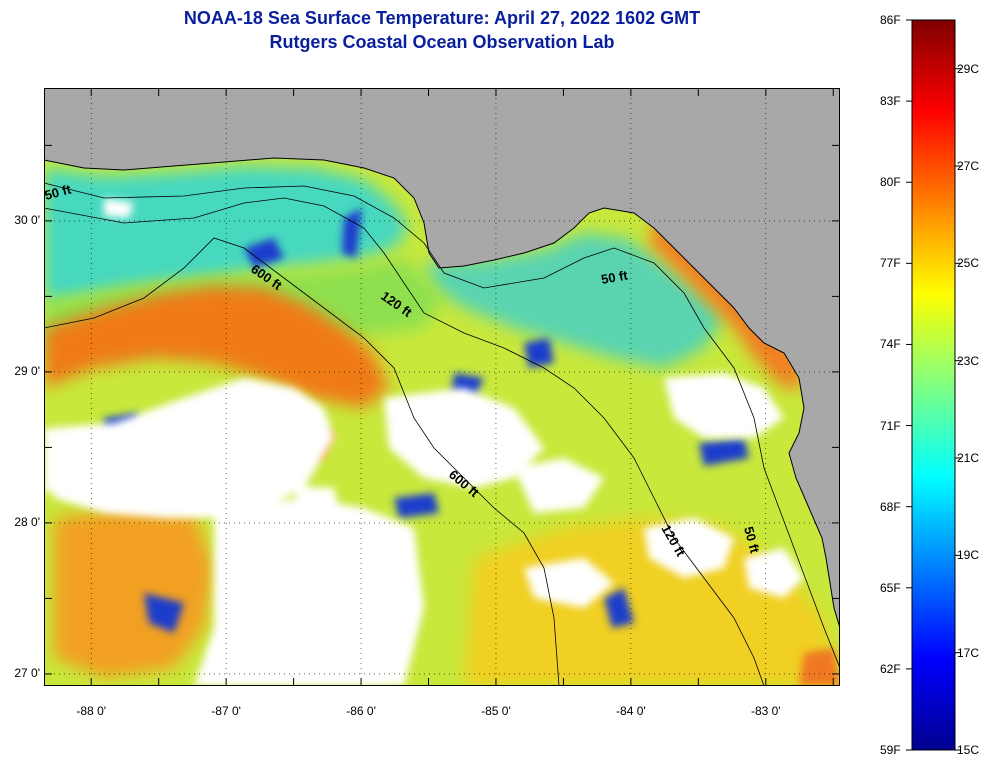 The image size is (992, 770). Describe the element at coordinates (968, 652) in the screenshot. I see `colorbar-c-label: 17C` at that location.